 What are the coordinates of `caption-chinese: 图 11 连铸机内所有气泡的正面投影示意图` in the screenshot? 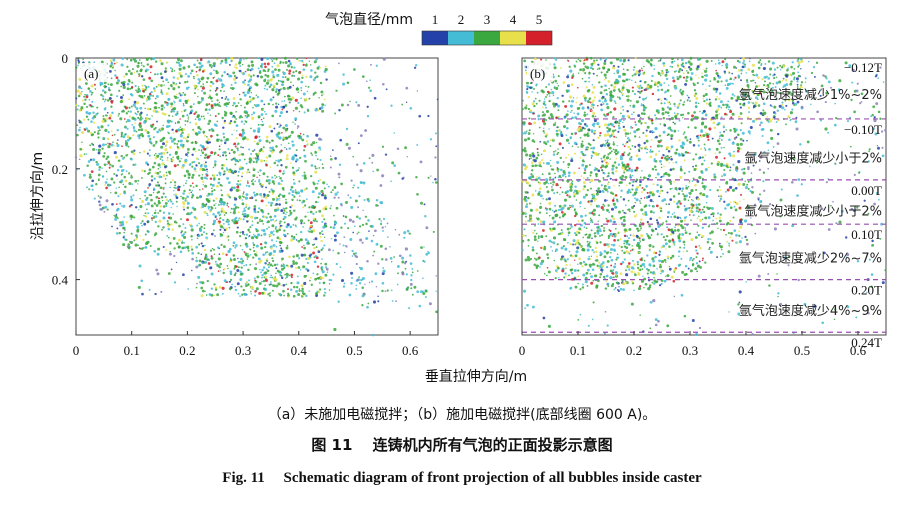 It's located at (462, 445).